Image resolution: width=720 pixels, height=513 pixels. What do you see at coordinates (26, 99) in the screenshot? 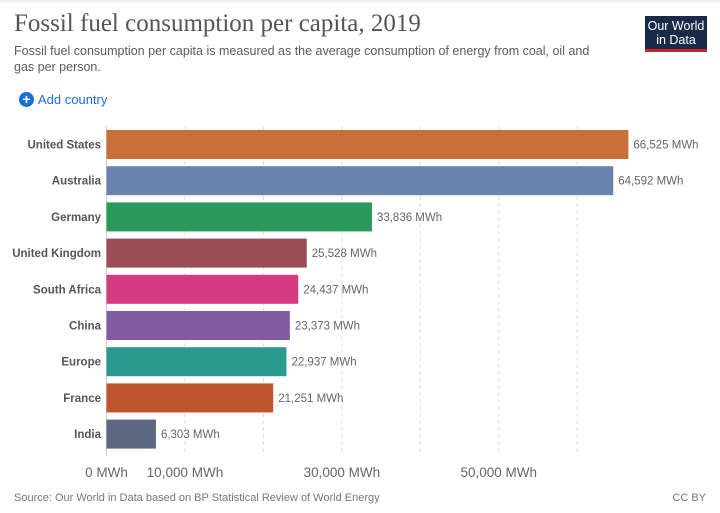
I see `plus-circle-icon: +` at bounding box center [26, 99].